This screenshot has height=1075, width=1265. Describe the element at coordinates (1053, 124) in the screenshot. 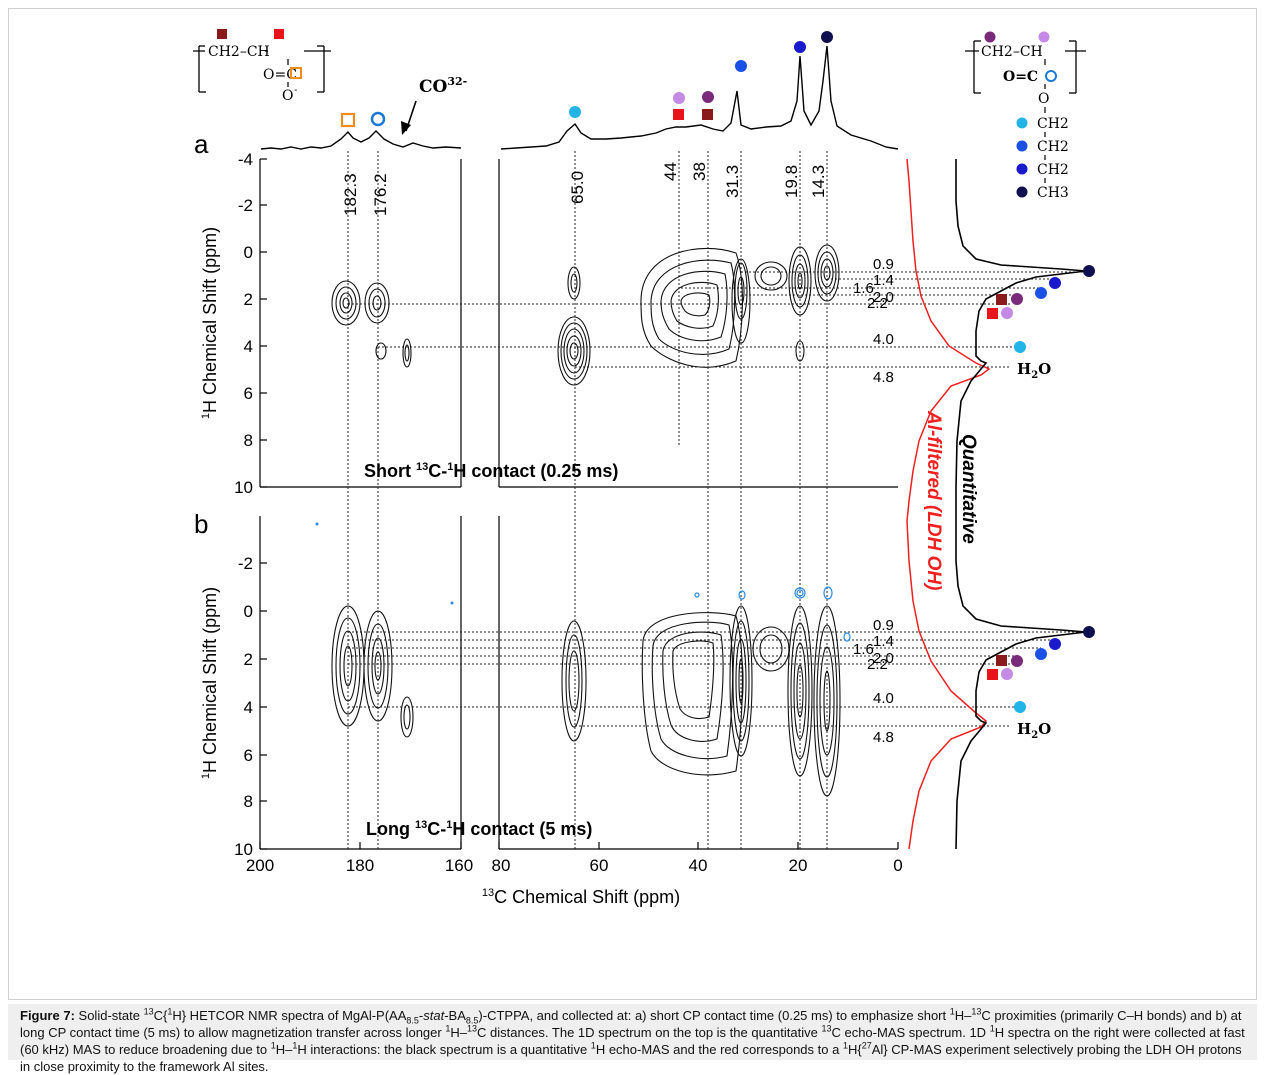

I see `structure-right-row4: CH2` at that location.